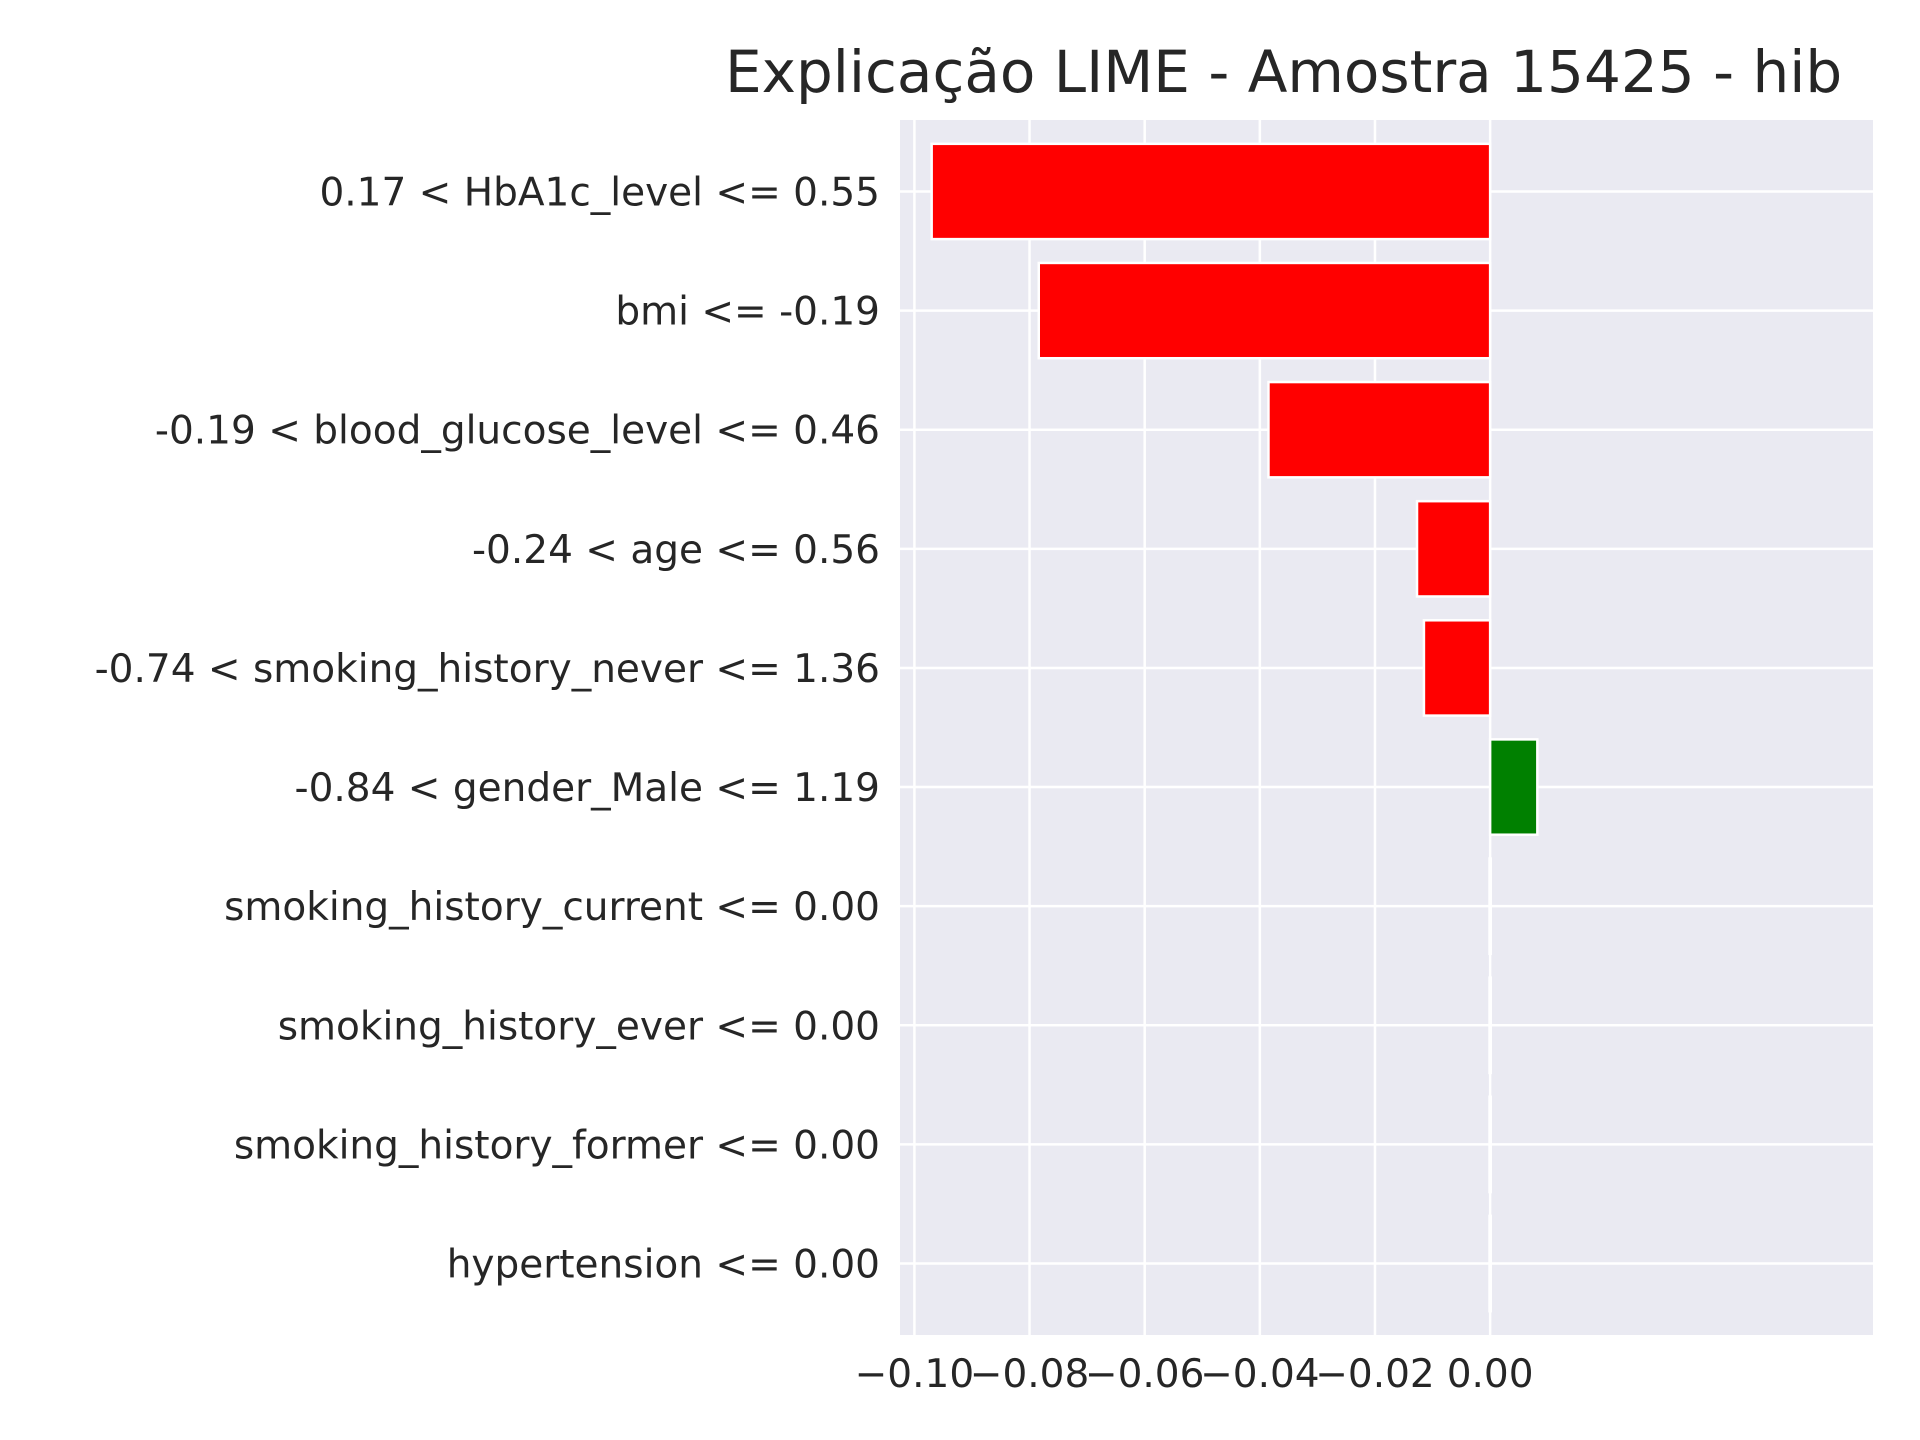 This screenshot has height=1440, width=1920. I want to click on category-label-4: -0.74 < smoking_history_never <= 1.36, so click(487, 669).